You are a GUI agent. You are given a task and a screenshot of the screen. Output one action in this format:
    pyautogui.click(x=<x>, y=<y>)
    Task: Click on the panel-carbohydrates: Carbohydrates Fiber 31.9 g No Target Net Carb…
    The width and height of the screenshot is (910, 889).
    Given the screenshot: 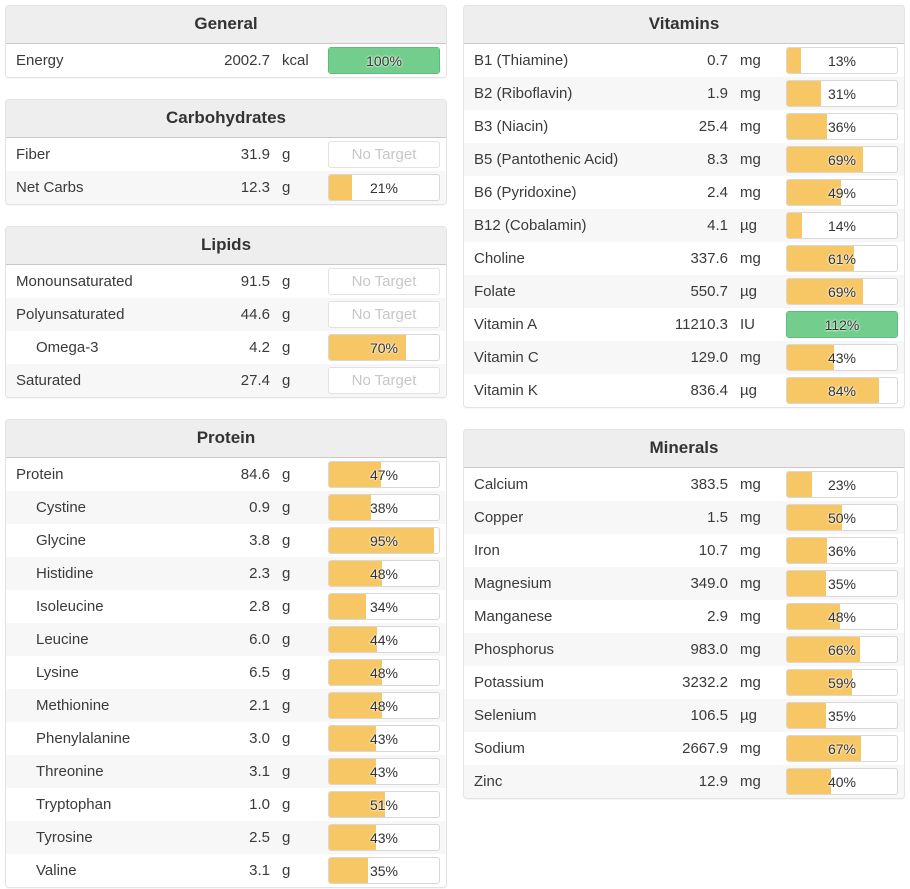 What is the action you would take?
    pyautogui.click(x=226, y=152)
    